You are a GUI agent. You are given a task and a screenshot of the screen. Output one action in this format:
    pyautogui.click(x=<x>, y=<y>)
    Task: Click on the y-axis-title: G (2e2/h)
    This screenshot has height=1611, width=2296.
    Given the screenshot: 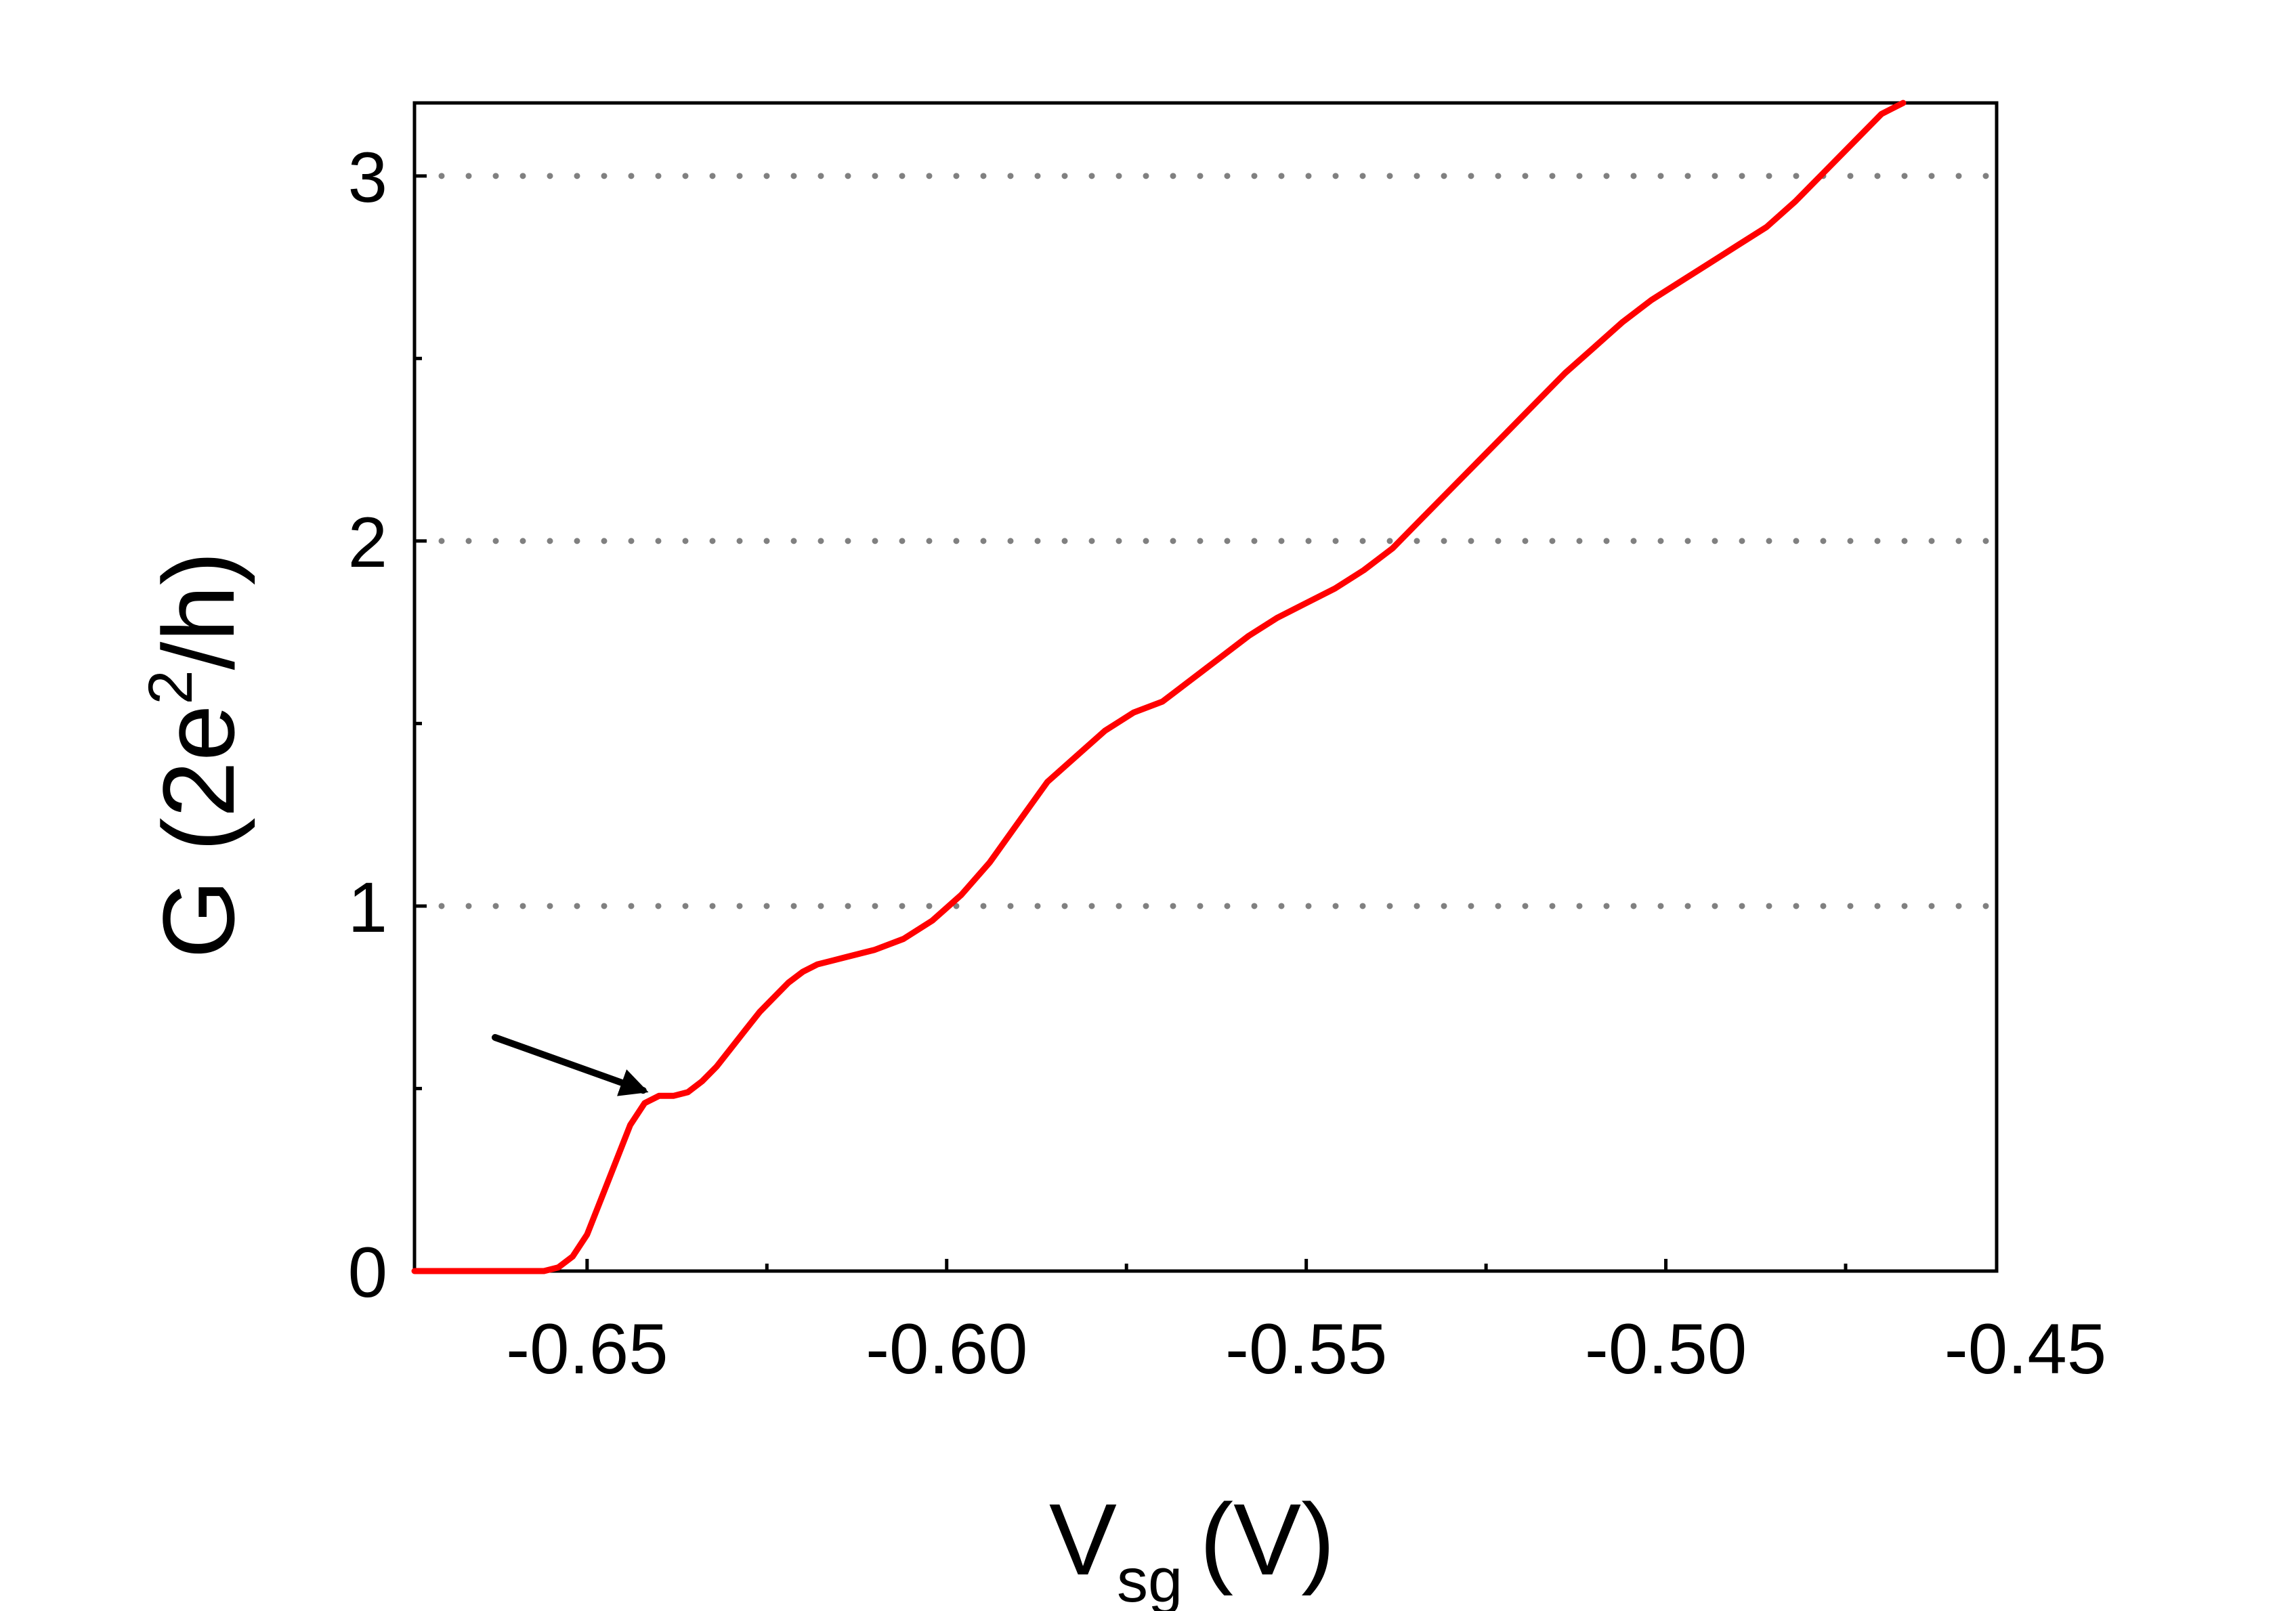 What is the action you would take?
    pyautogui.click(x=195, y=754)
    